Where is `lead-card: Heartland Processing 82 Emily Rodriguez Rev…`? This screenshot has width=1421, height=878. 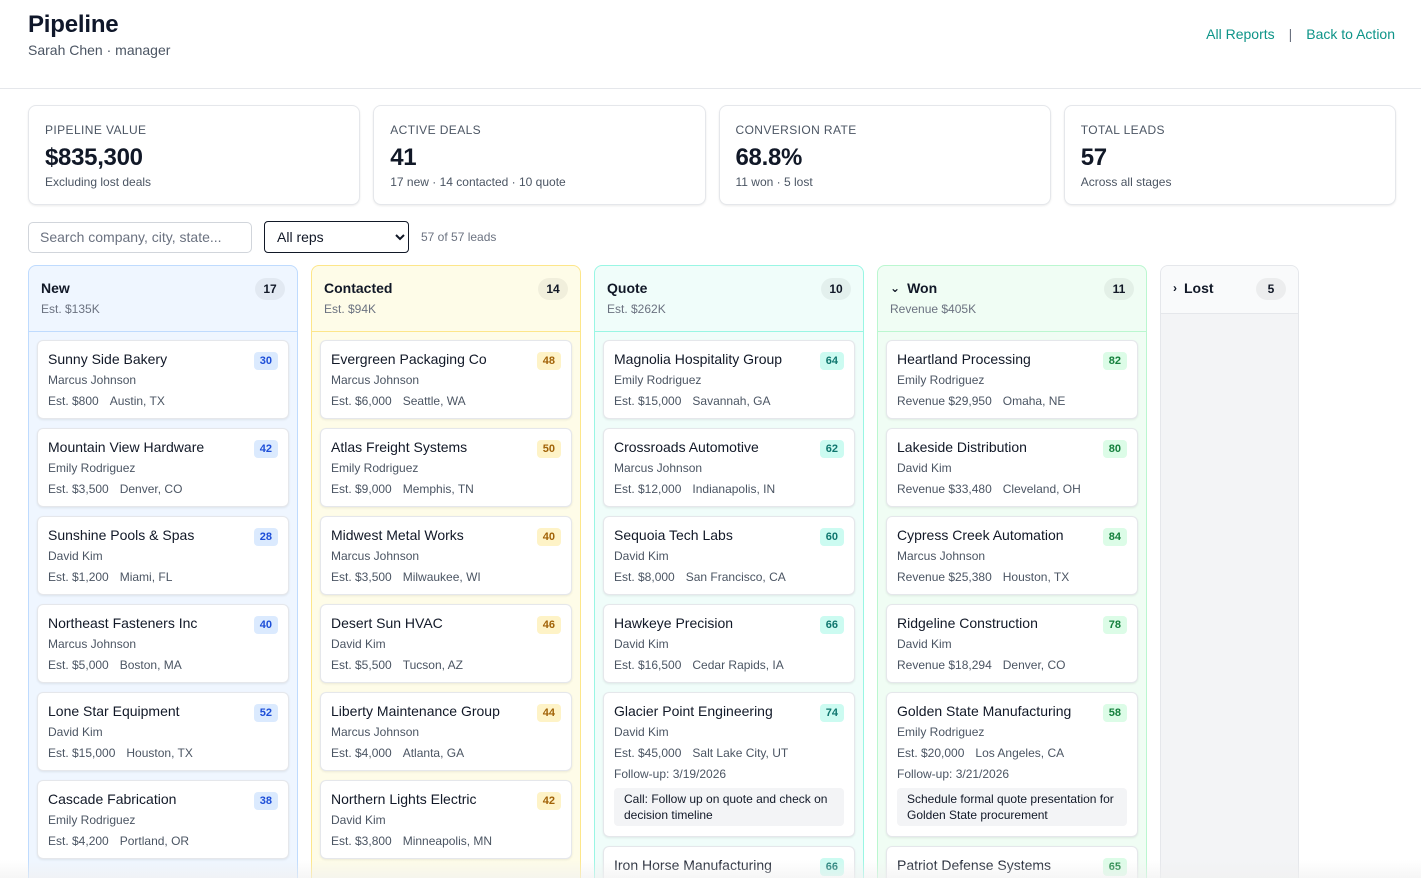
lead-card: Heartland Processing 82 Emily Rodriguez Rev… is located at coordinates (1012, 379).